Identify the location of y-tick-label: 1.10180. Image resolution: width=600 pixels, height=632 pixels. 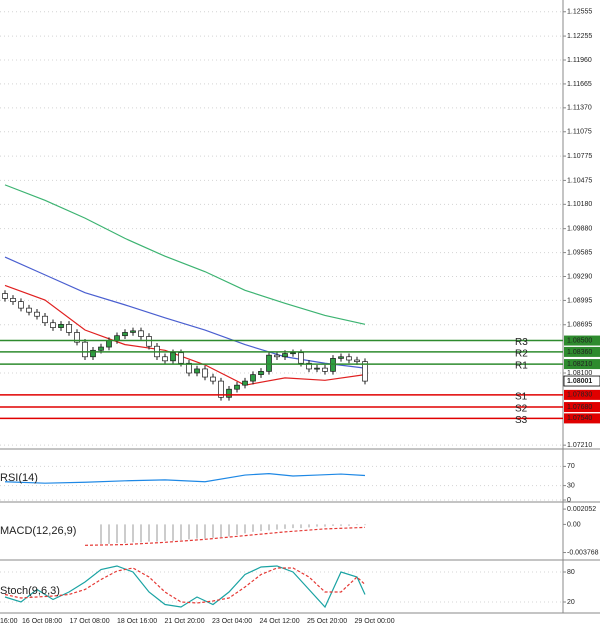
(579, 204).